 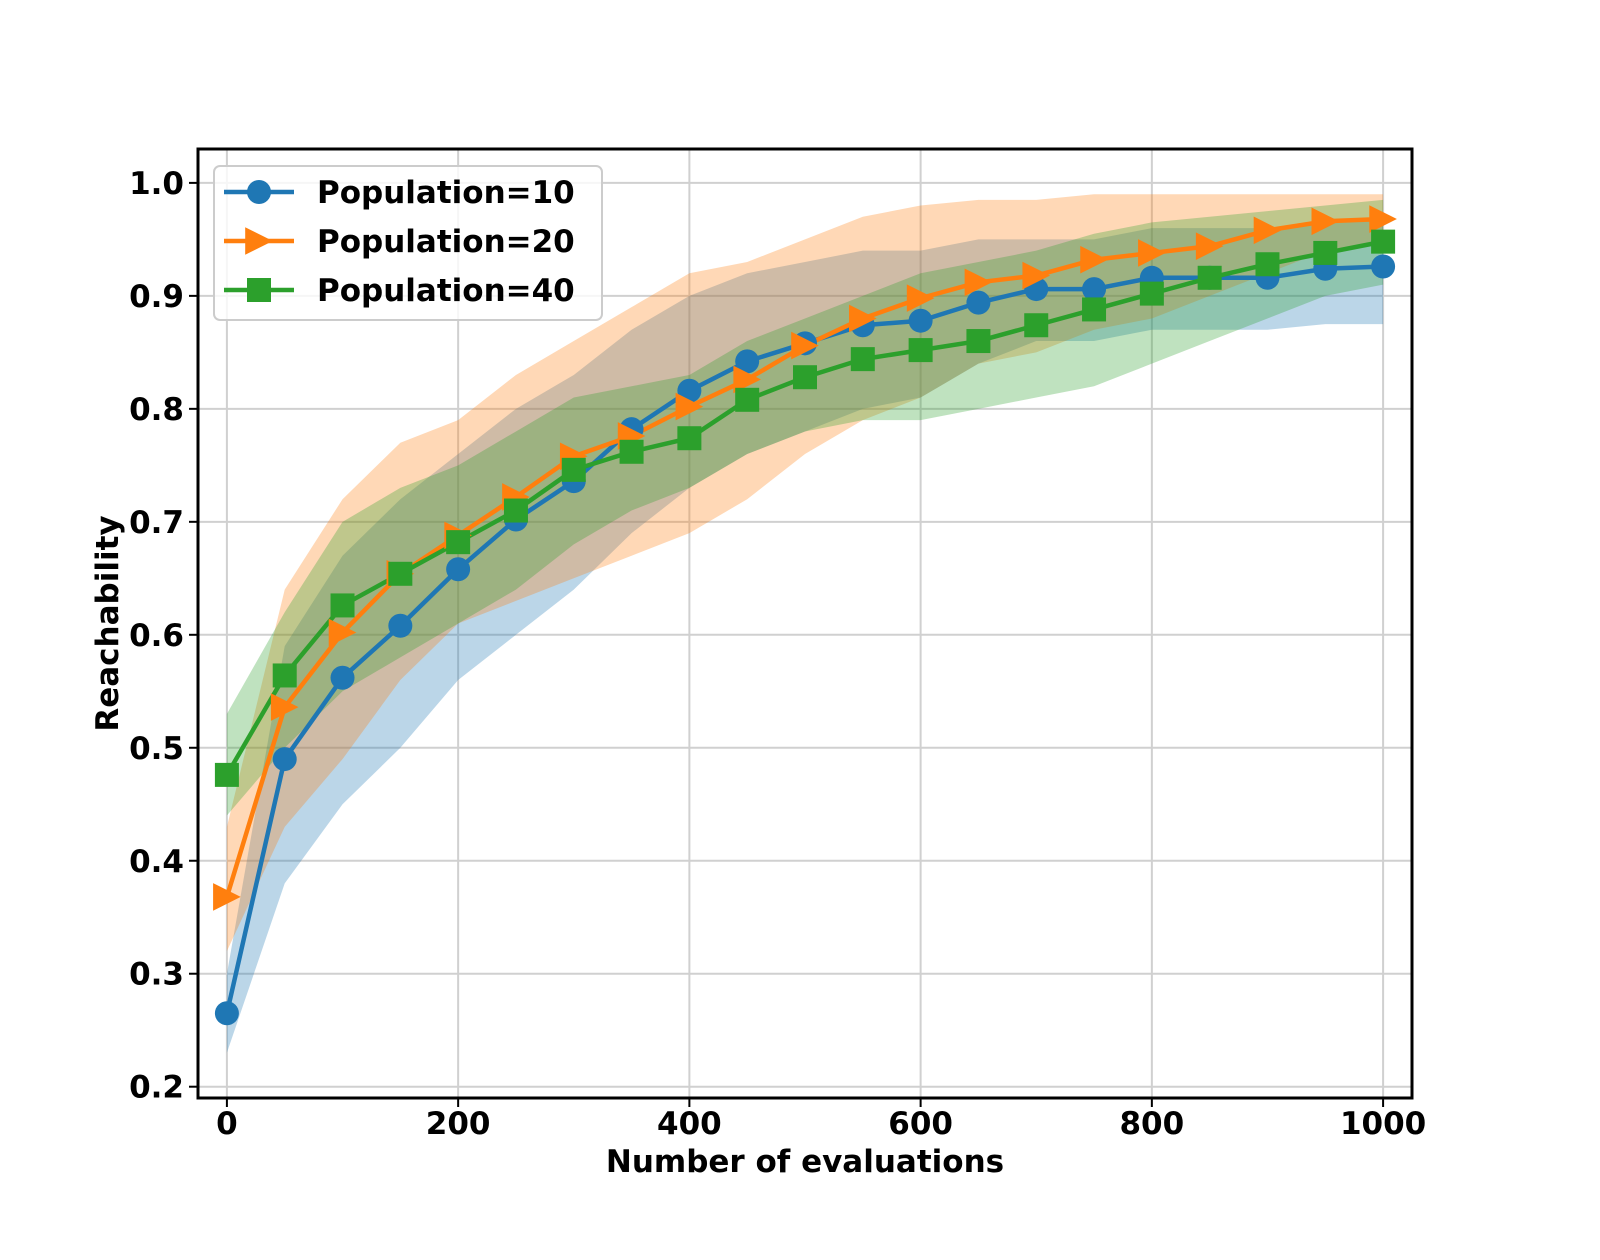 I want to click on x-tick-label: 1000, so click(x=1383, y=1124).